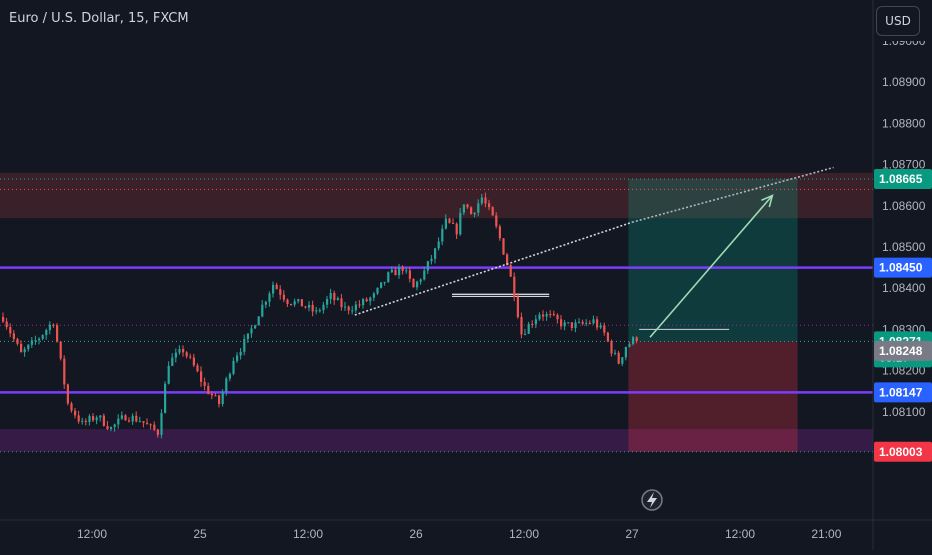 The height and width of the screenshot is (555, 932). What do you see at coordinates (904, 288) in the screenshot?
I see `y-tick-label: 1.08400` at bounding box center [904, 288].